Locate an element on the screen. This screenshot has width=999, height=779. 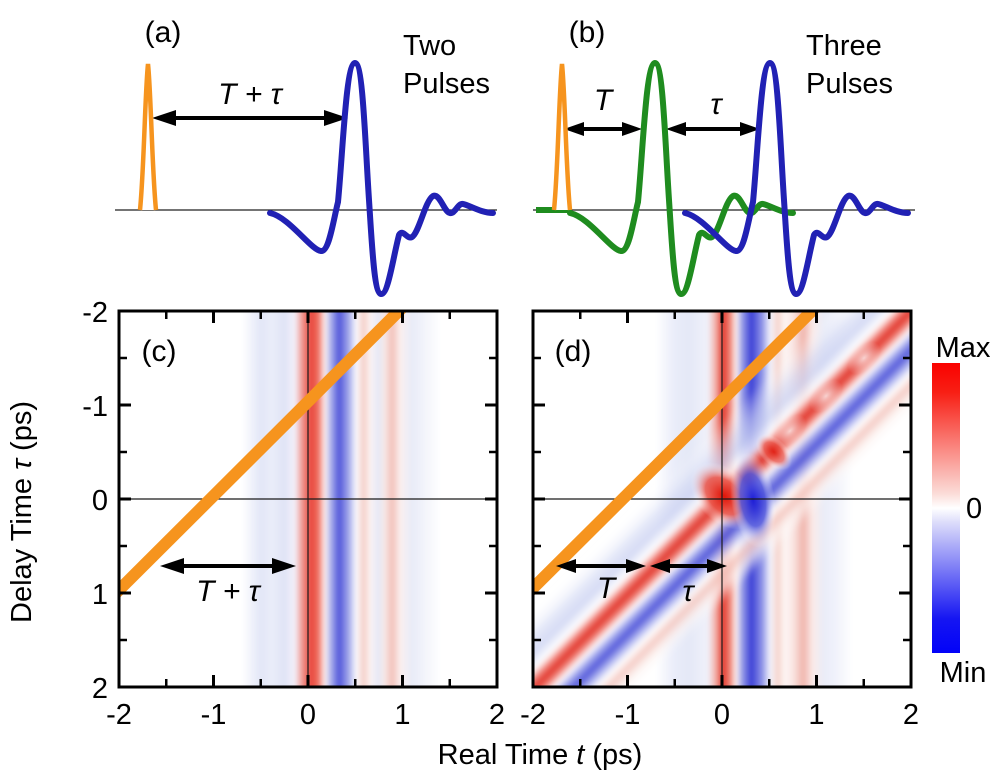
x-axis-title-var: t is located at coordinates (581, 755).